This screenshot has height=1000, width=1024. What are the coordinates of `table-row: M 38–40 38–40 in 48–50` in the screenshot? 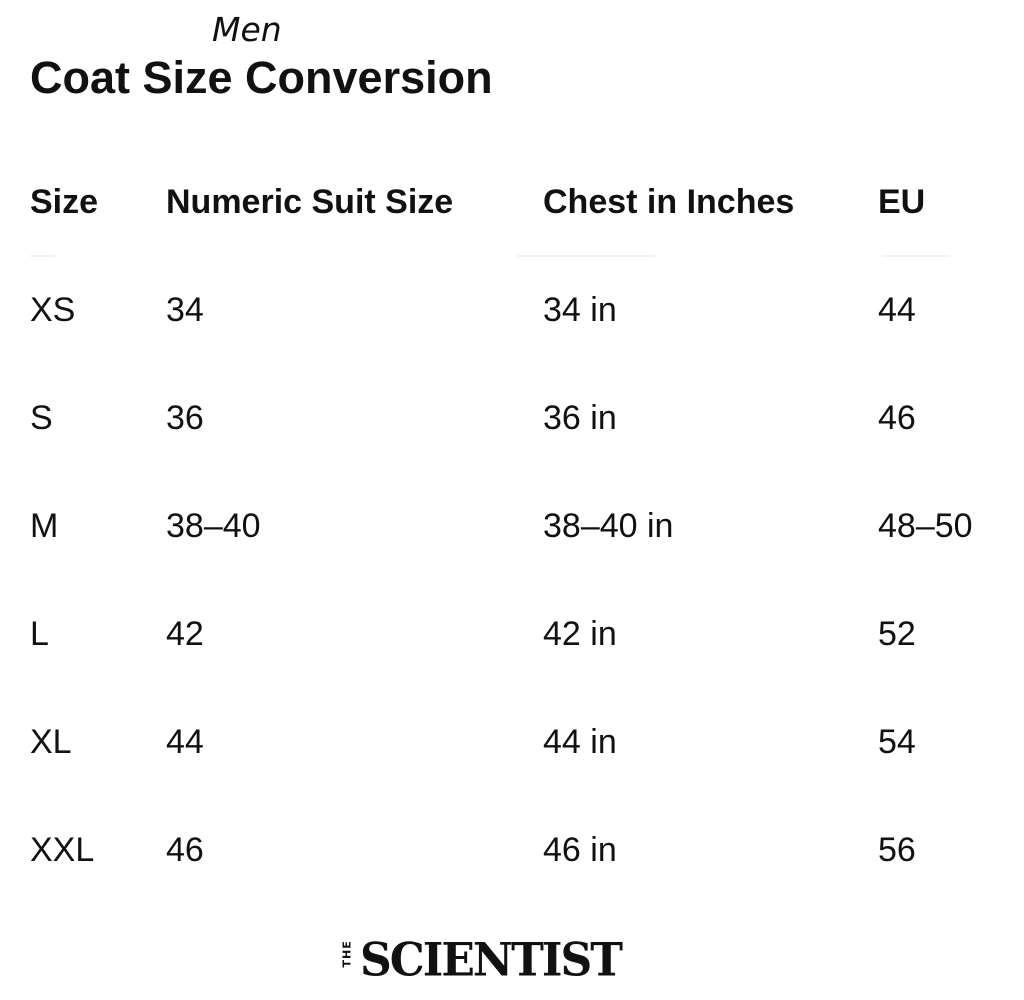 It's located at (520, 548).